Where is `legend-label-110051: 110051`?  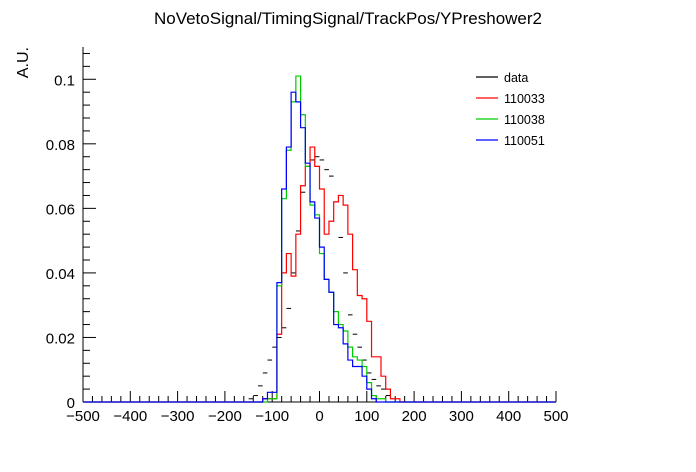
legend-label-110051: 110051 is located at coordinates (524, 141).